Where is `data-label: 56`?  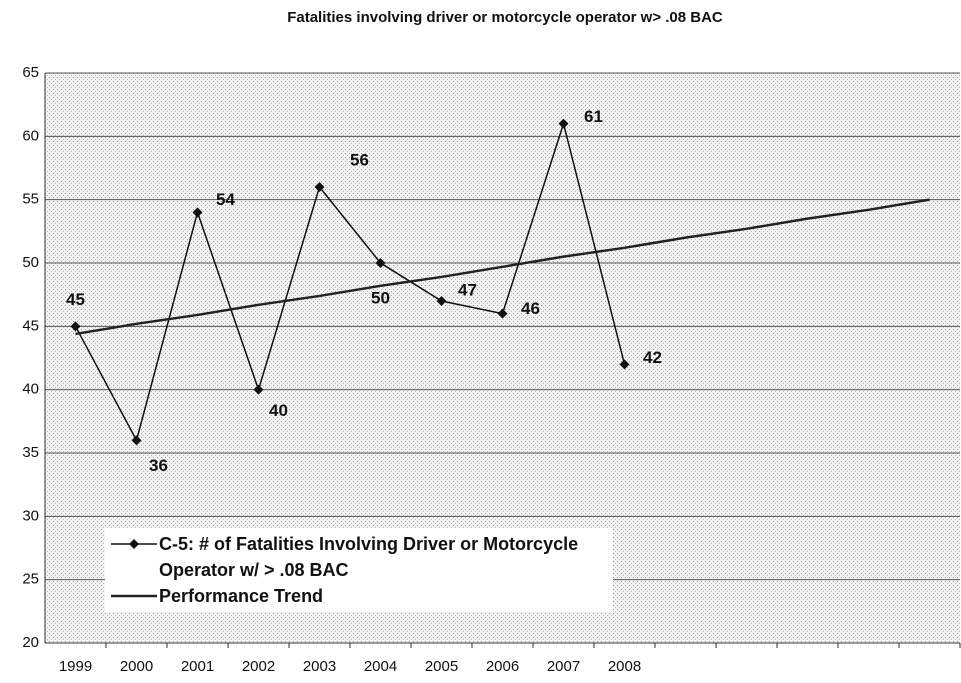 data-label: 56 is located at coordinates (359, 159).